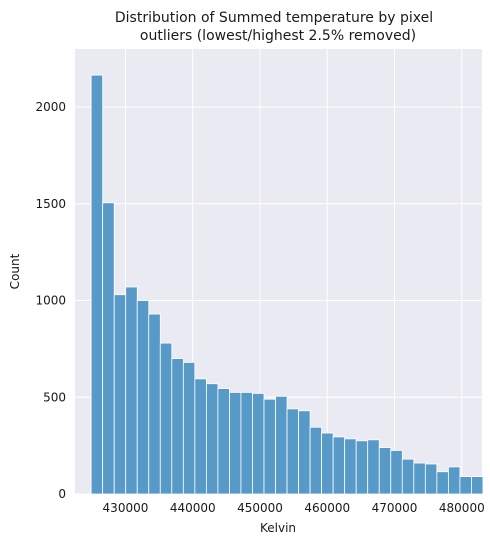 Image resolution: width=490 pixels, height=547 pixels. I want to click on y-axis-label: Count, so click(15, 271).